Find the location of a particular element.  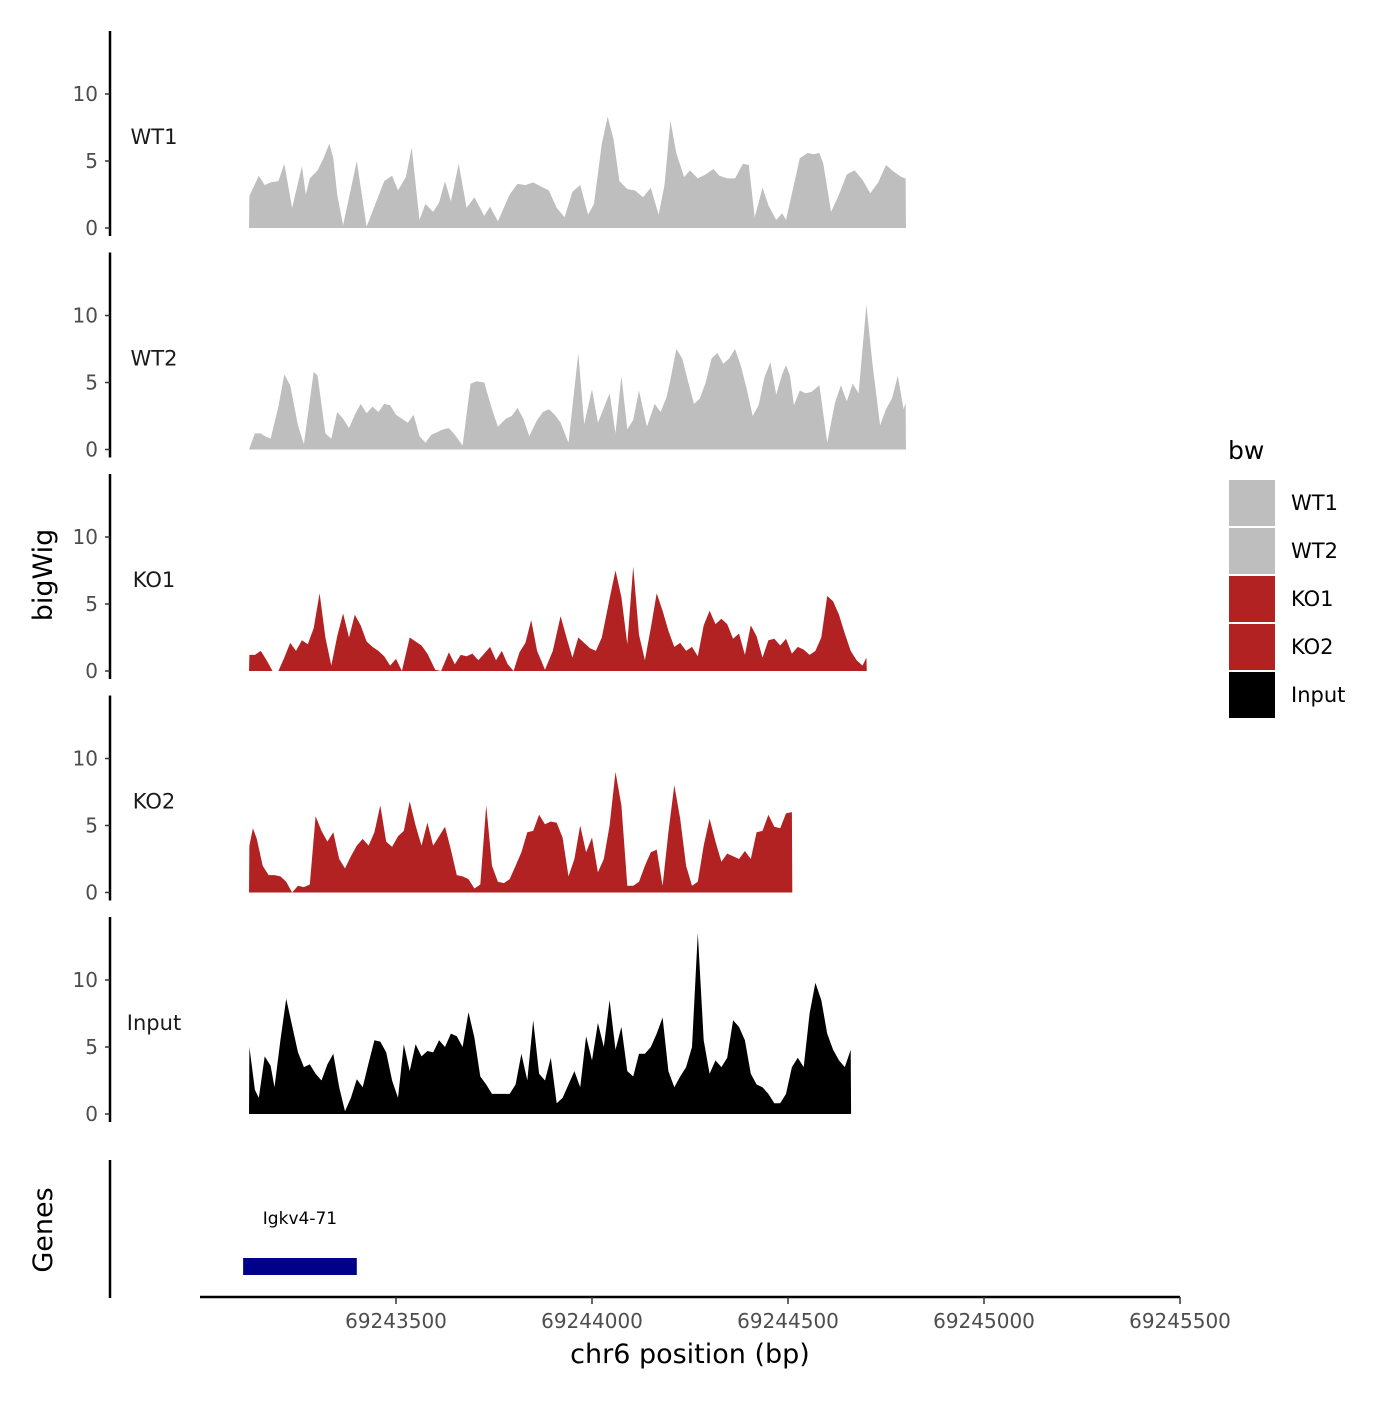

area-wt1 is located at coordinates (577, 172).